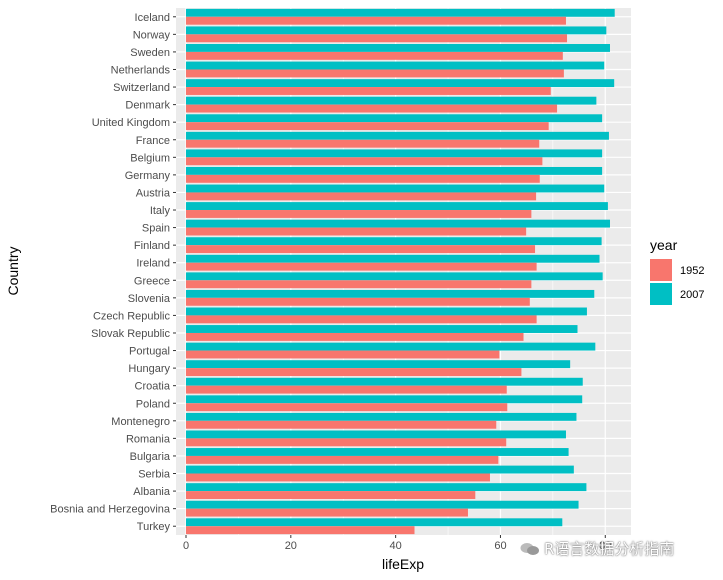  I want to click on x-tick-label: 80, so click(605, 546).